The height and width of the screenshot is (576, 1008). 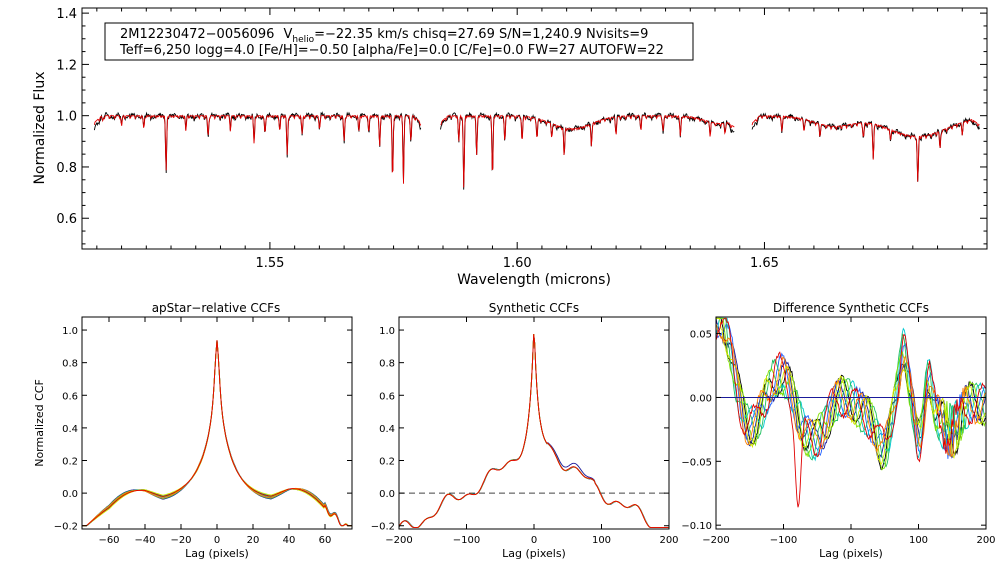 What do you see at coordinates (696, 526) in the screenshot?
I see `y-tick-label: −0.10` at bounding box center [696, 526].